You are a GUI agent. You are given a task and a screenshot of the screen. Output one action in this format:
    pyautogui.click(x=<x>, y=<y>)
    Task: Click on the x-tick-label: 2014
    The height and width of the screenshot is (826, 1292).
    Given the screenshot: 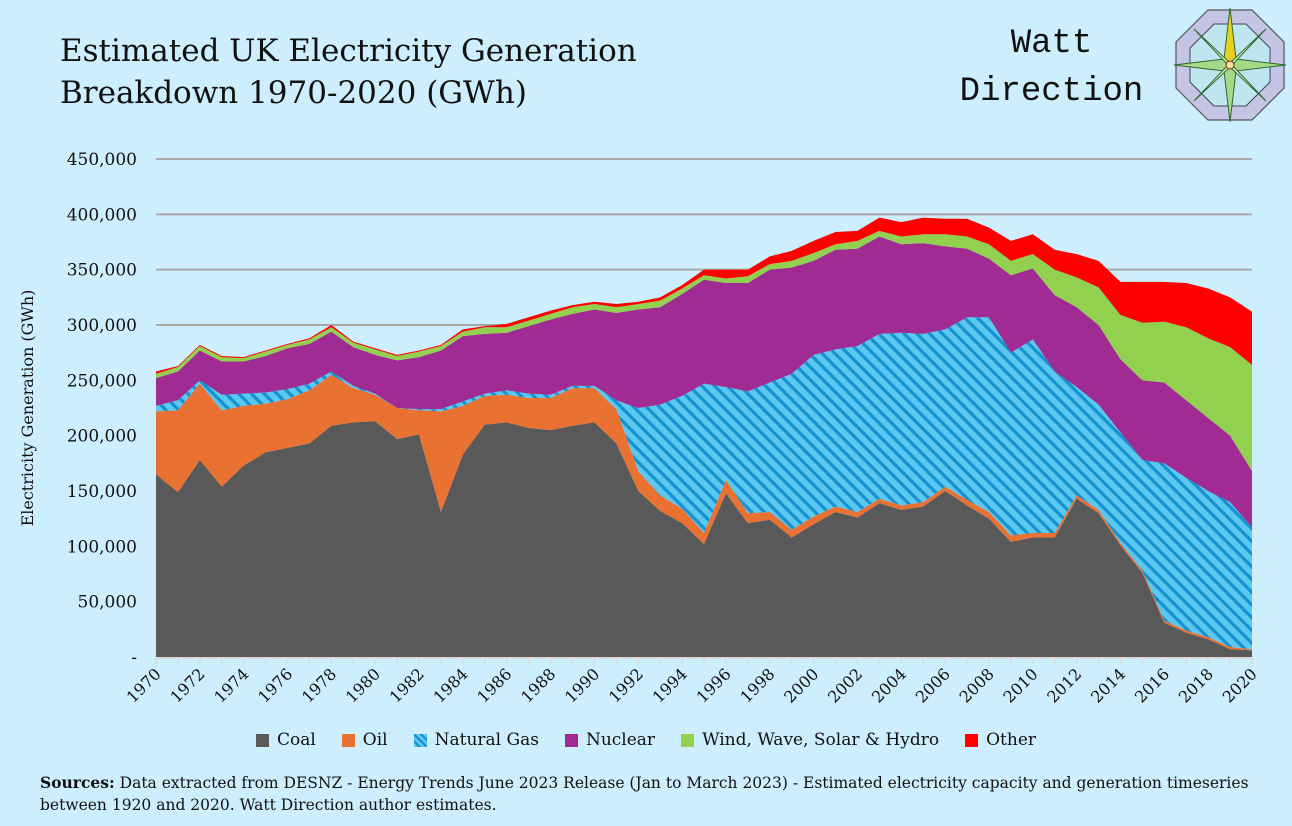 What is the action you would take?
    pyautogui.click(x=1108, y=685)
    